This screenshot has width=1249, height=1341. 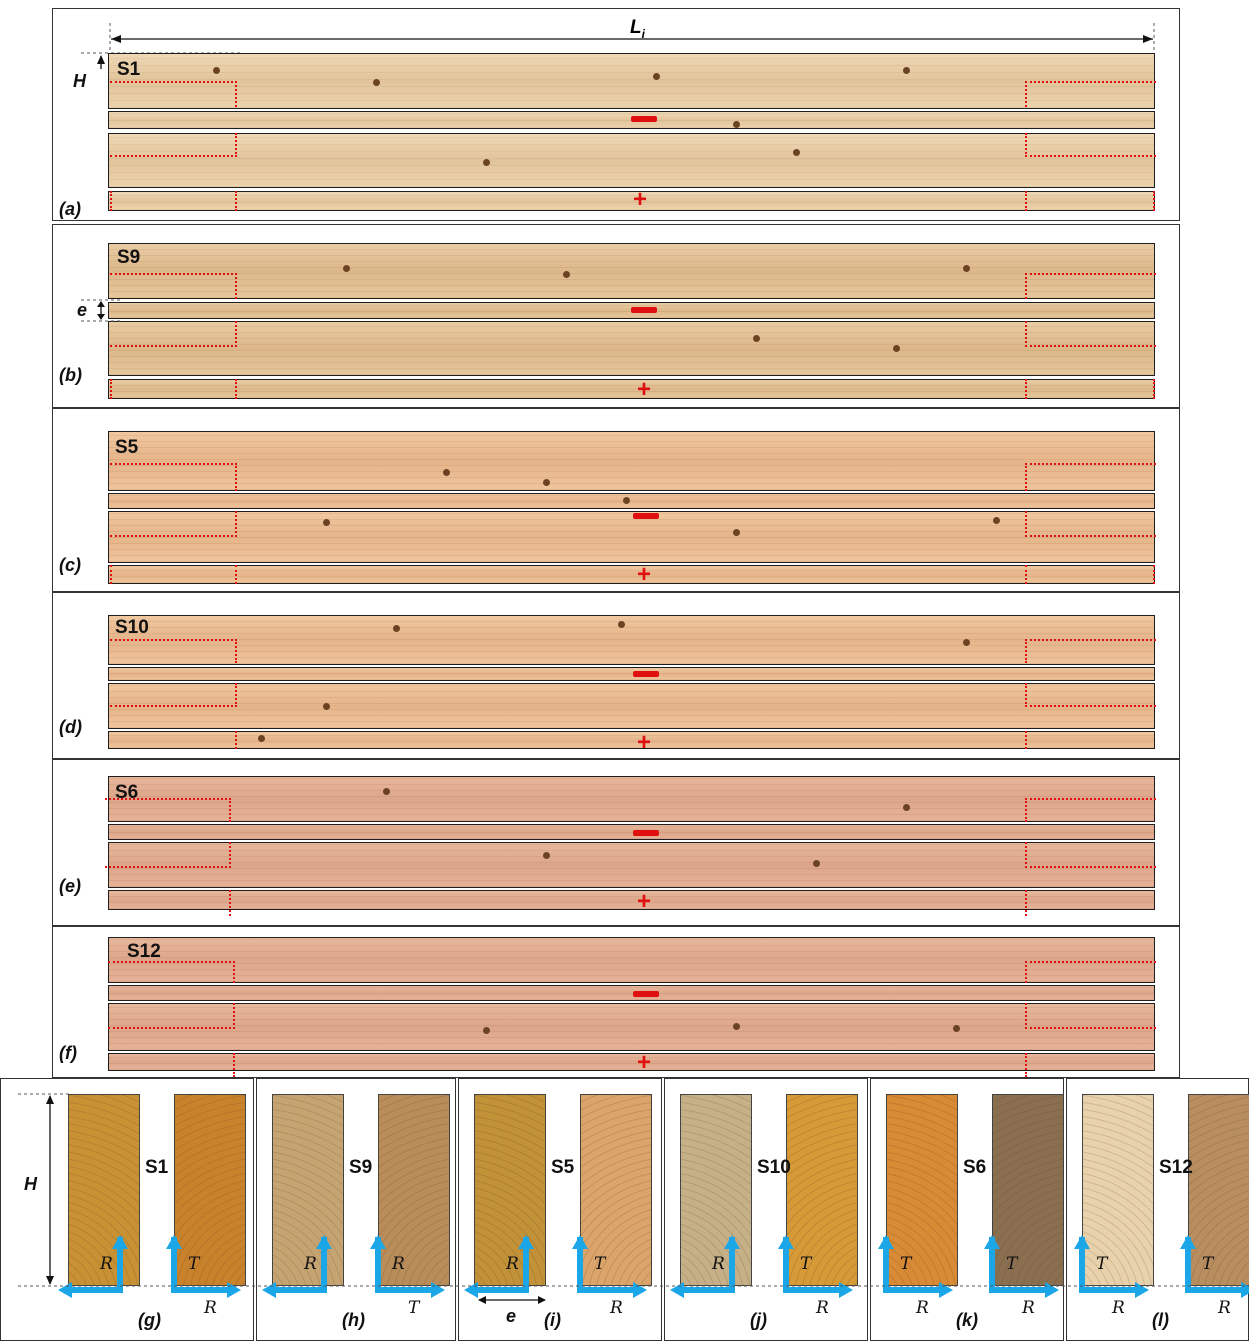 What do you see at coordinates (70, 727) in the screenshot?
I see `panel-caption: (d)` at bounding box center [70, 727].